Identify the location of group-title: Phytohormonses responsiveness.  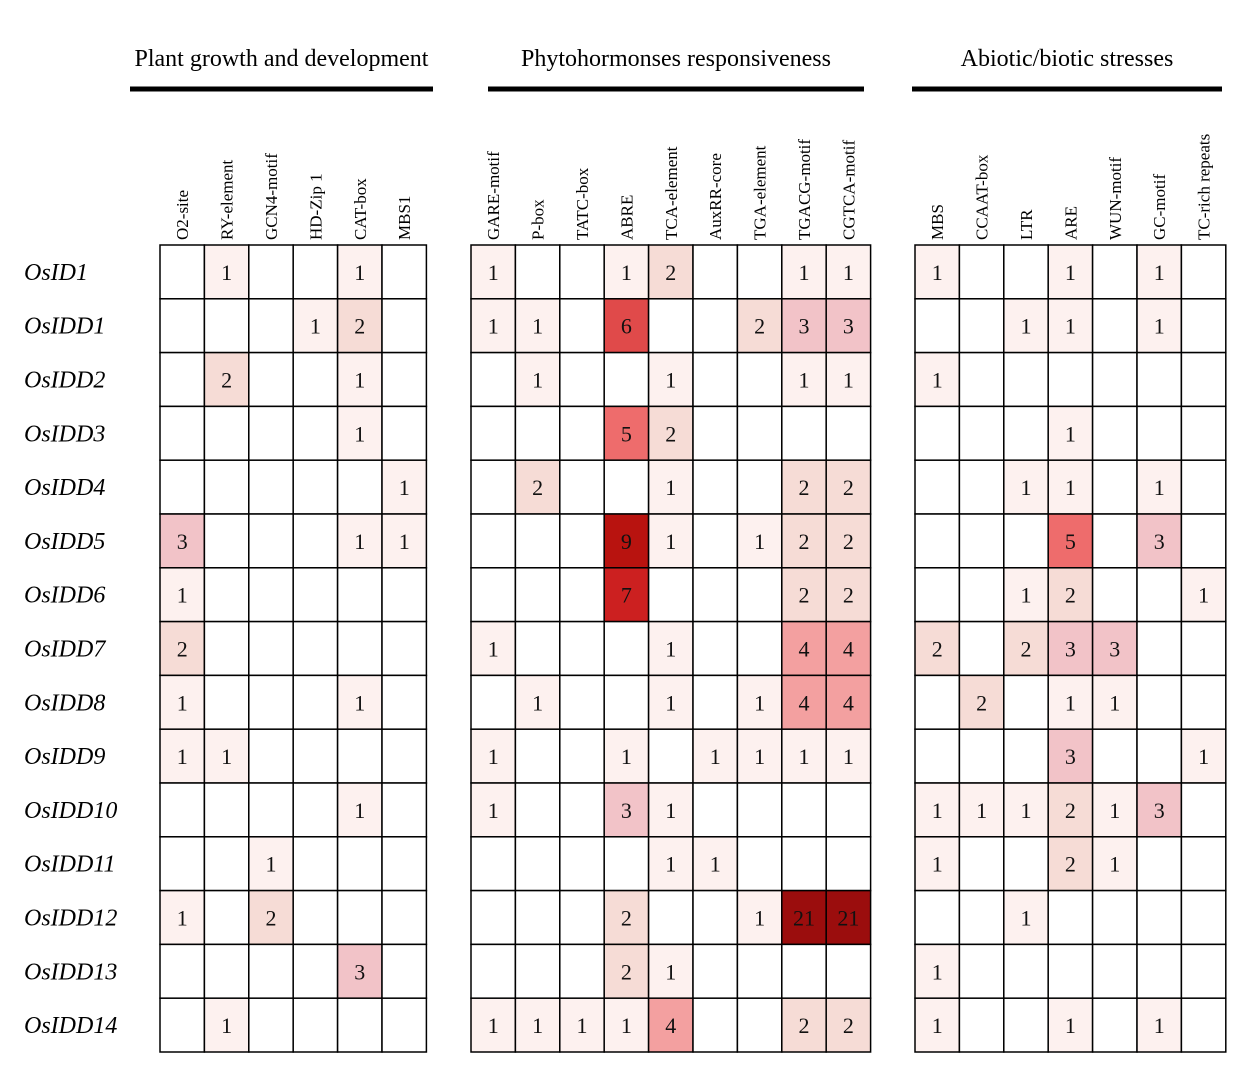
(676, 59).